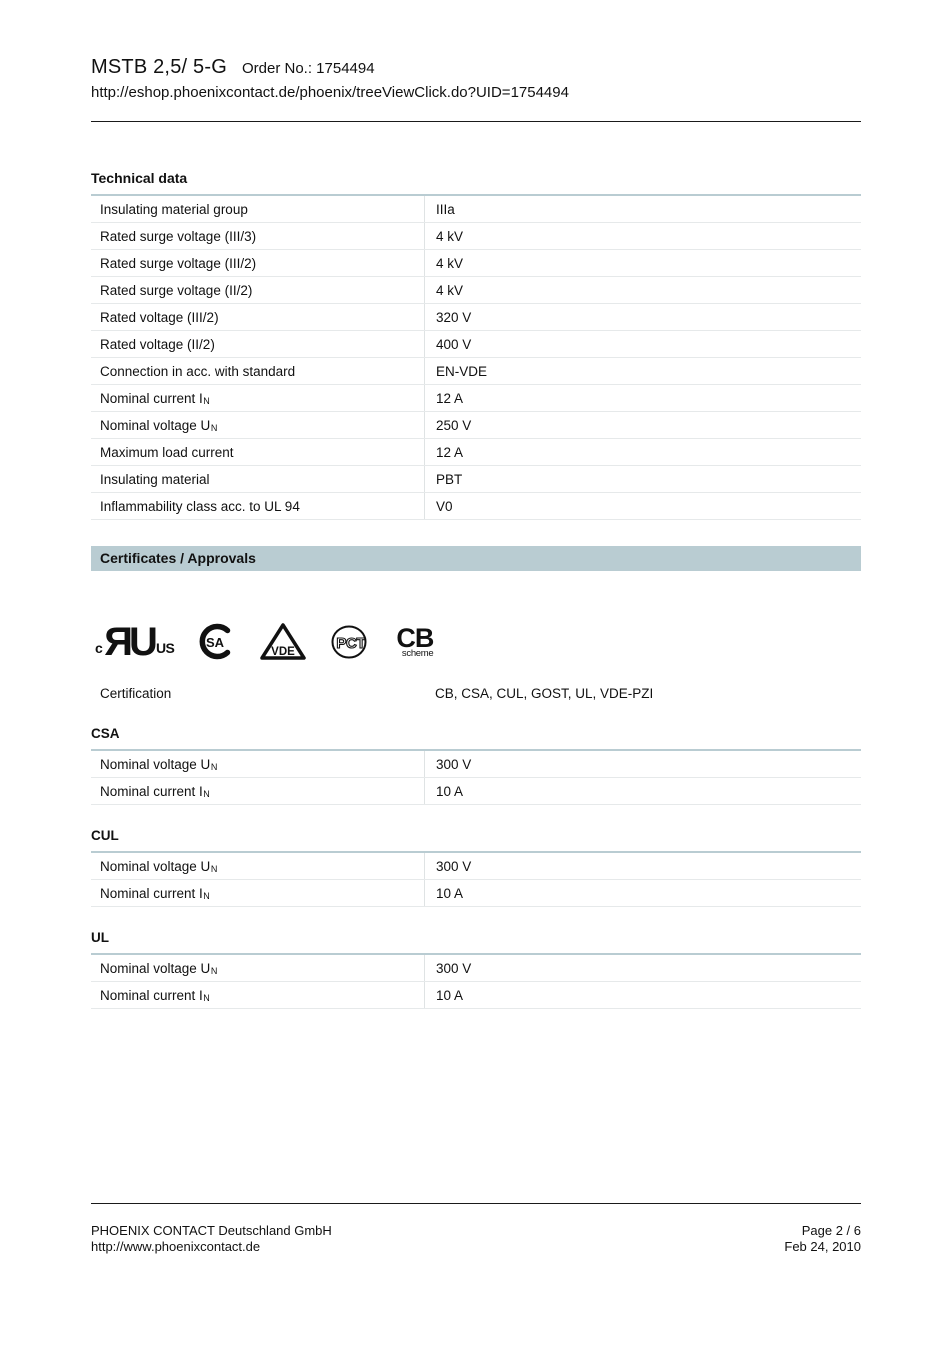 This screenshot has width=950, height=1345. I want to click on table-row: Nominal voltage U N 250 V, so click(476, 425).